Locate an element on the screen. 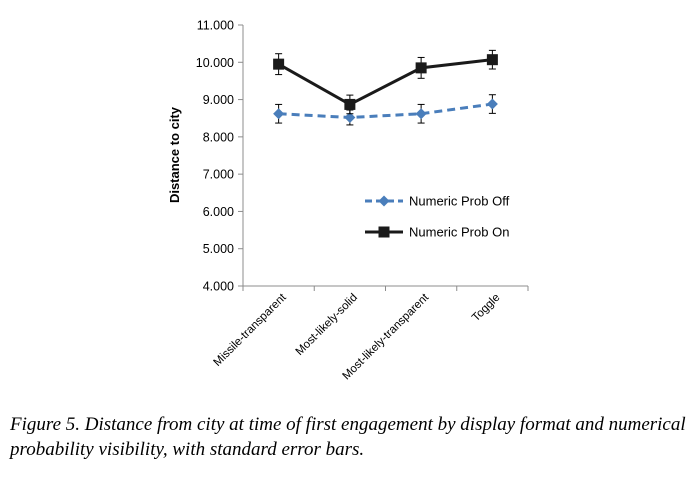 The height and width of the screenshot is (480, 693). legend-label: Numeric Prob Off is located at coordinates (459, 201).